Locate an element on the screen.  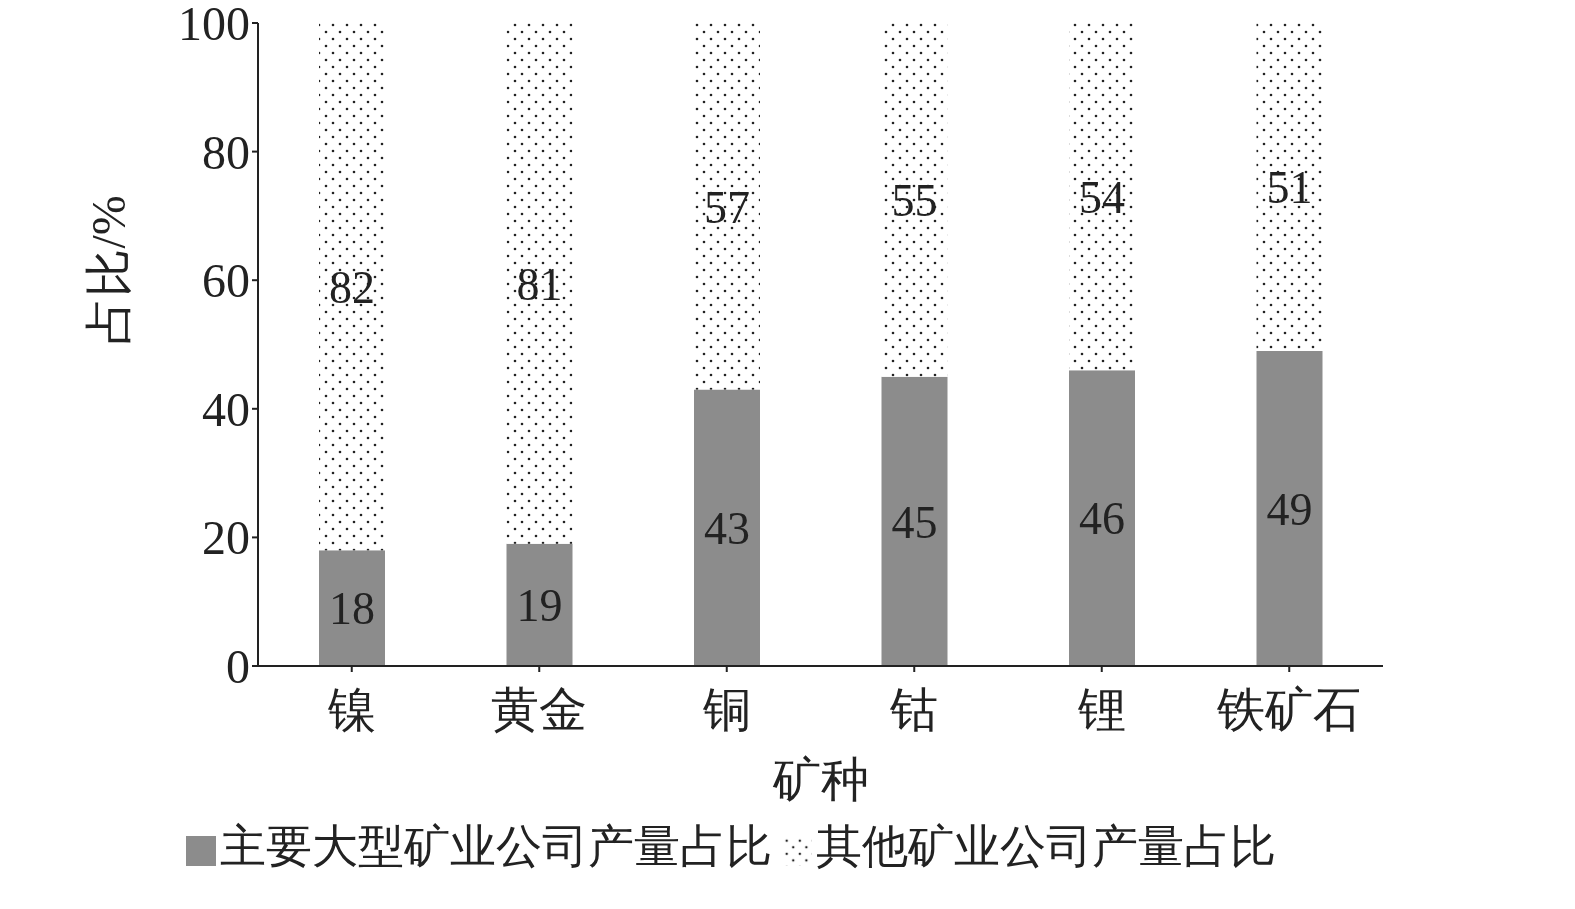
legend-label: 其他矿业公司产量占比 is located at coordinates (1045, 846).